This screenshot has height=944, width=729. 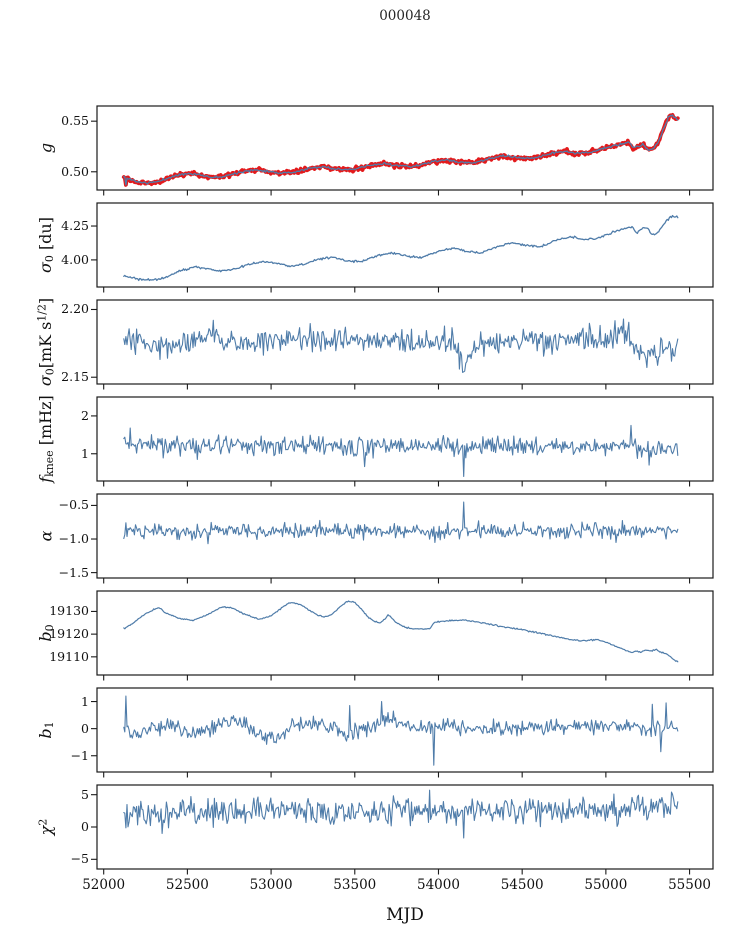 What do you see at coordinates (405, 915) in the screenshot?
I see `x-axis-label: MJD` at bounding box center [405, 915].